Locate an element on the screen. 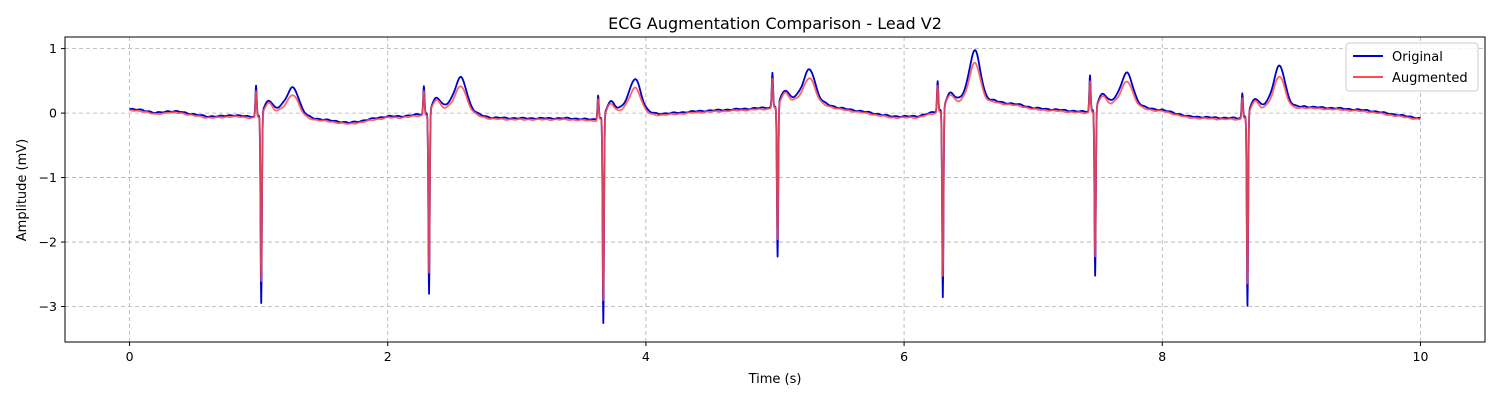 This screenshot has width=1500, height=400. y-axis-label: Amplitude (mV) is located at coordinates (22, 190).